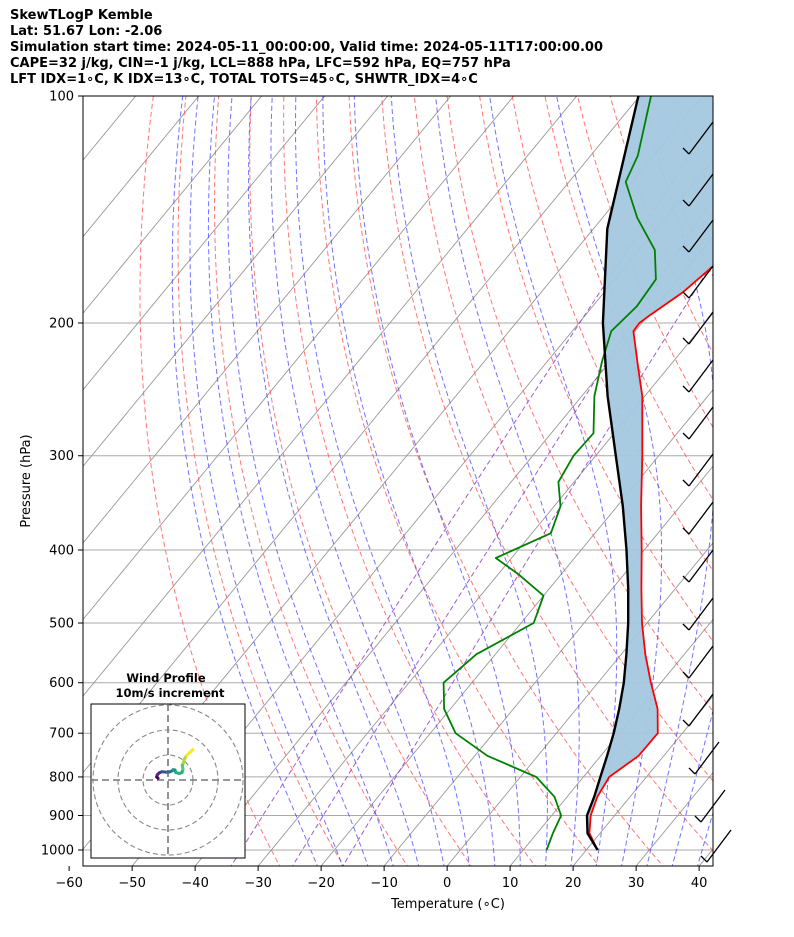 This screenshot has width=794, height=937. Describe the element at coordinates (699, 883) in the screenshot. I see `x-tick-label: 40` at that location.